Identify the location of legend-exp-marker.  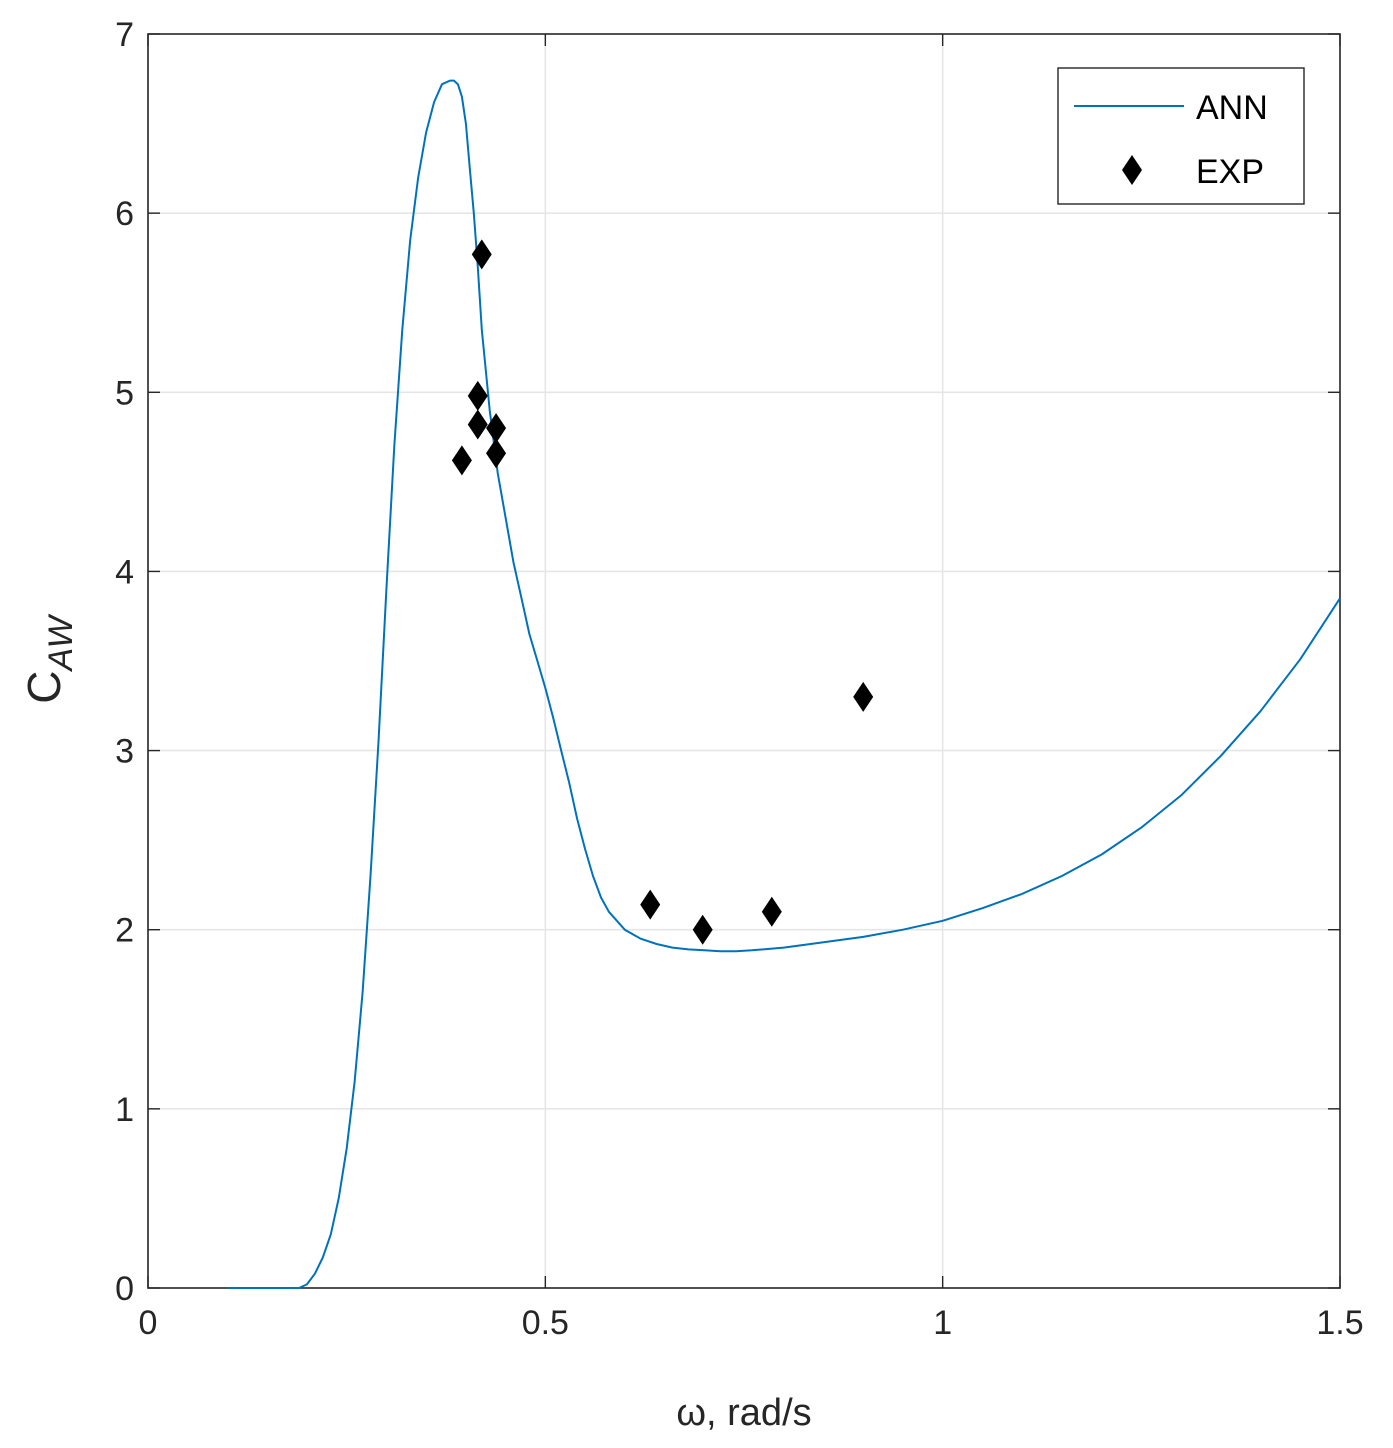
(1132, 170).